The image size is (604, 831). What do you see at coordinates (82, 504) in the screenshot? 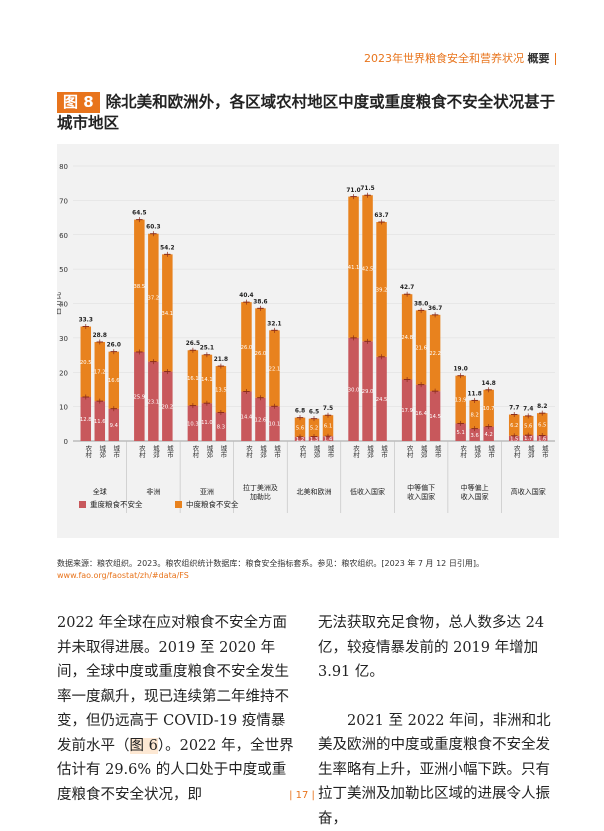
I see `legend-swatch-severe` at bounding box center [82, 504].